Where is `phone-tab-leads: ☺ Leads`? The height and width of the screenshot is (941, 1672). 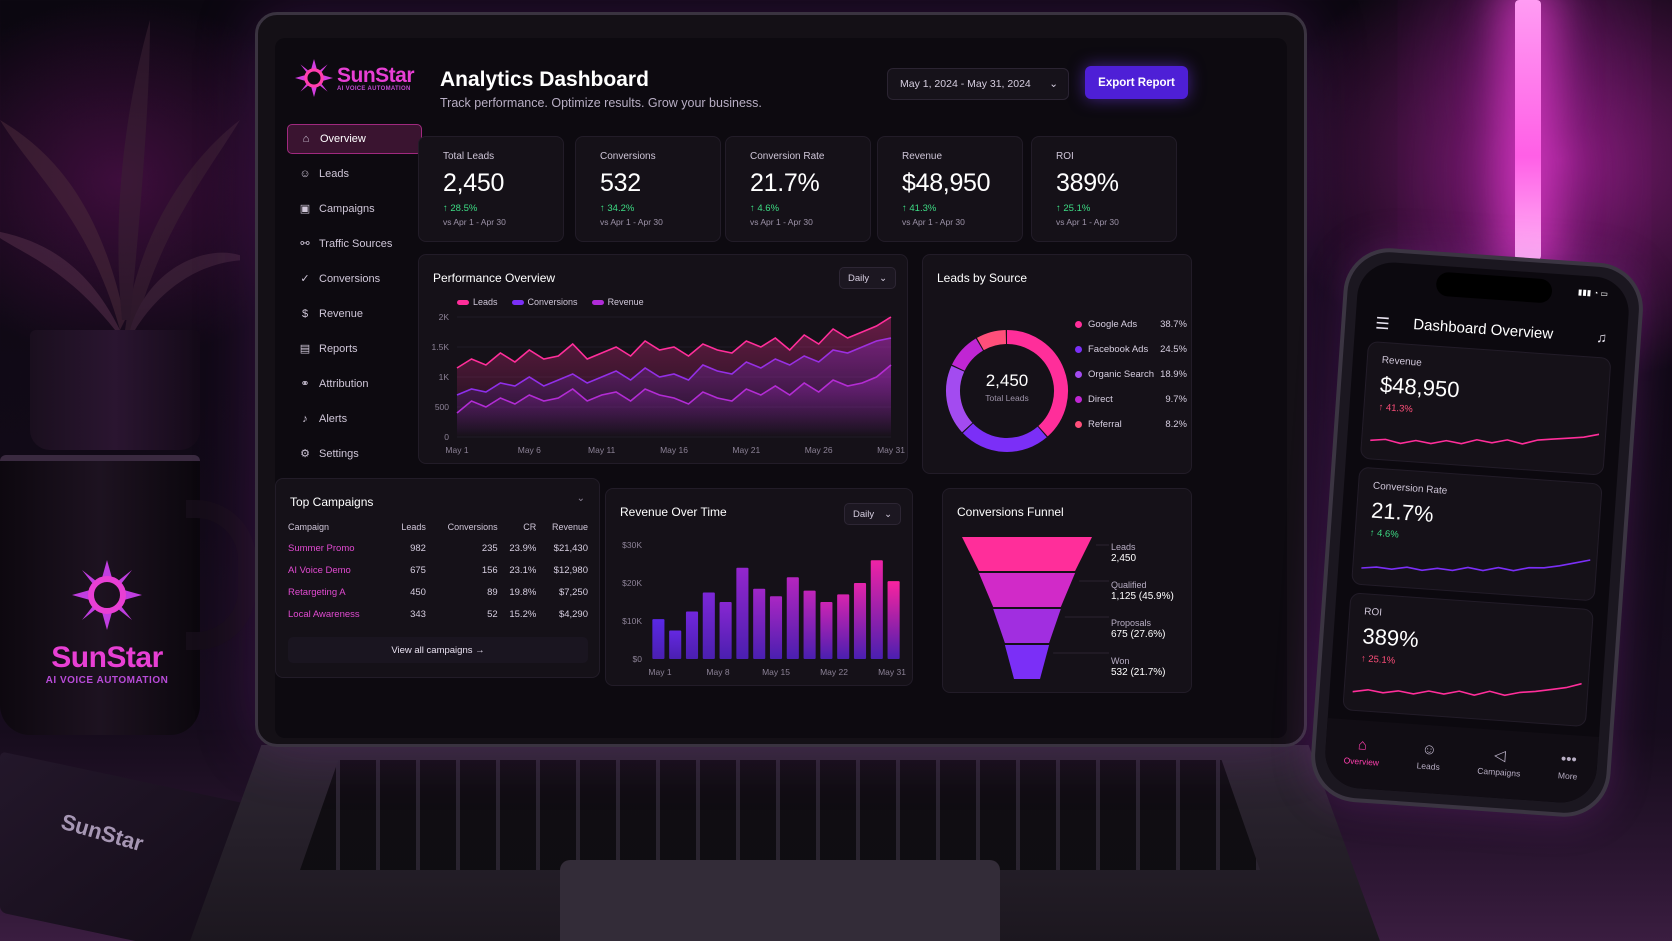 phone-tab-leads: ☺ Leads is located at coordinates (1428, 756).